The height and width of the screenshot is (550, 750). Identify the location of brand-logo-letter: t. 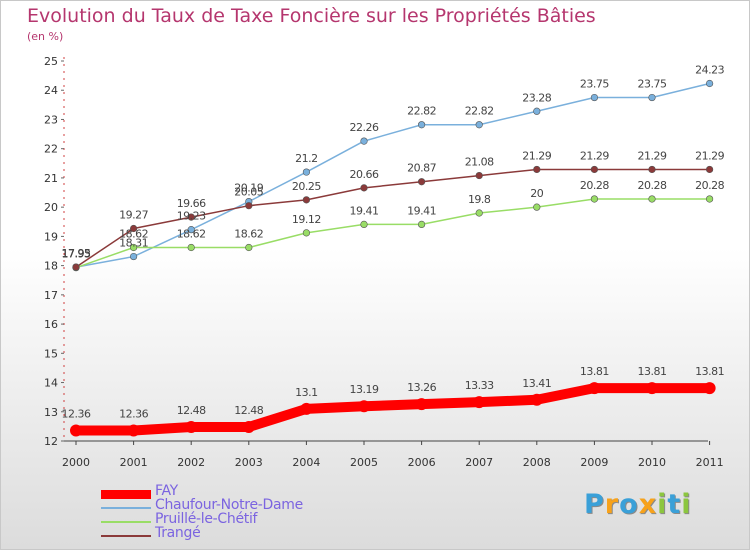
(674, 504).